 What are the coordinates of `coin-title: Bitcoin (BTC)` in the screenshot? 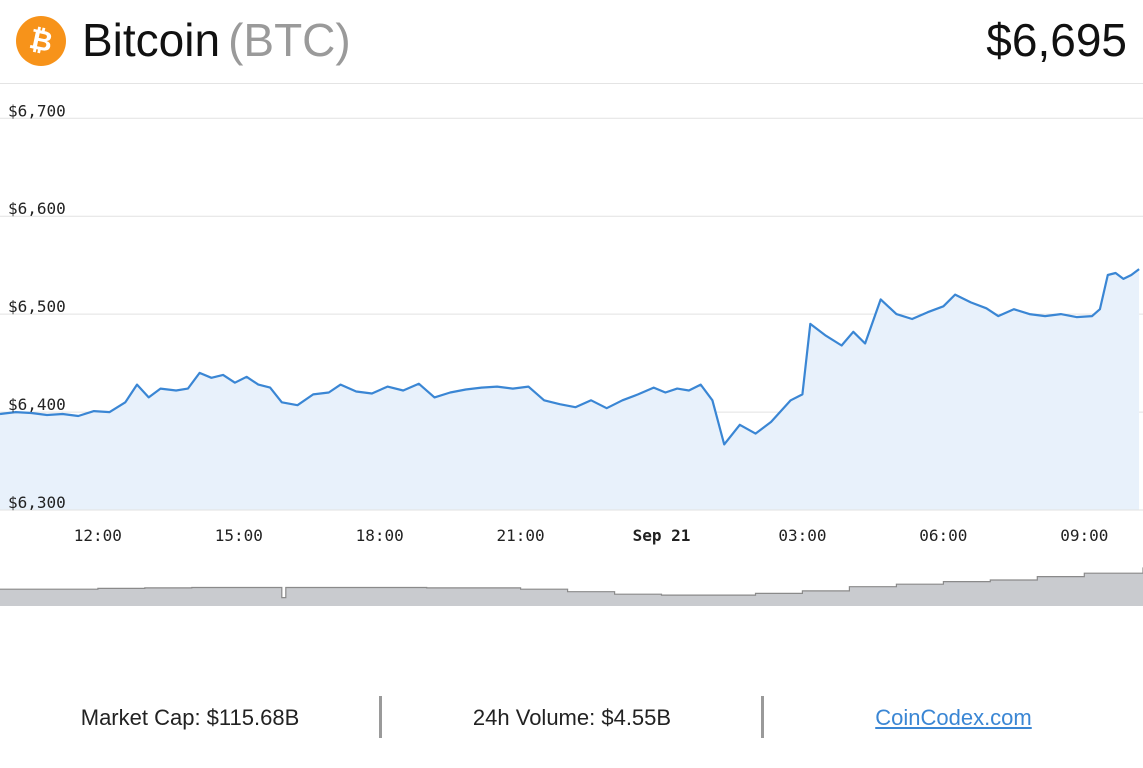 It's located at (216, 40).